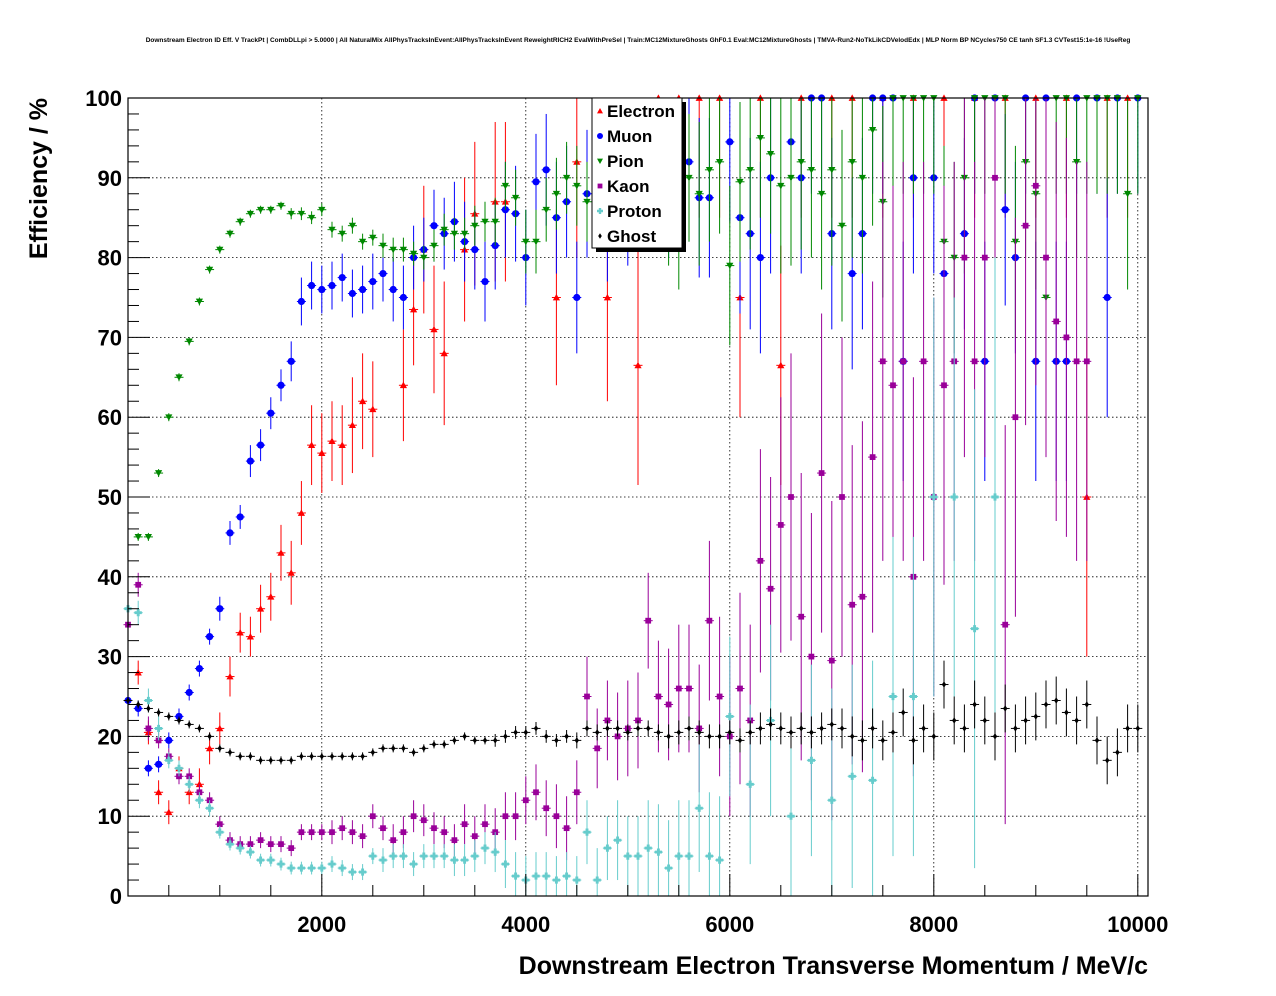 The image size is (1276, 996). Describe the element at coordinates (110, 417) in the screenshot. I see `y-tick-label: 60` at that location.